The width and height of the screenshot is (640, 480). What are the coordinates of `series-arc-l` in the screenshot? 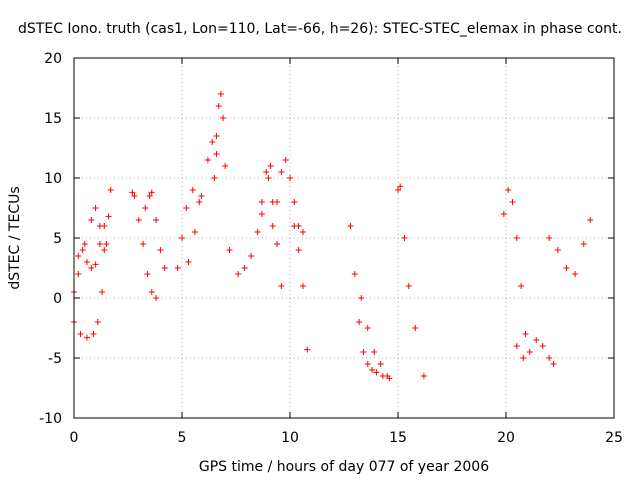 It's located at (301, 288).